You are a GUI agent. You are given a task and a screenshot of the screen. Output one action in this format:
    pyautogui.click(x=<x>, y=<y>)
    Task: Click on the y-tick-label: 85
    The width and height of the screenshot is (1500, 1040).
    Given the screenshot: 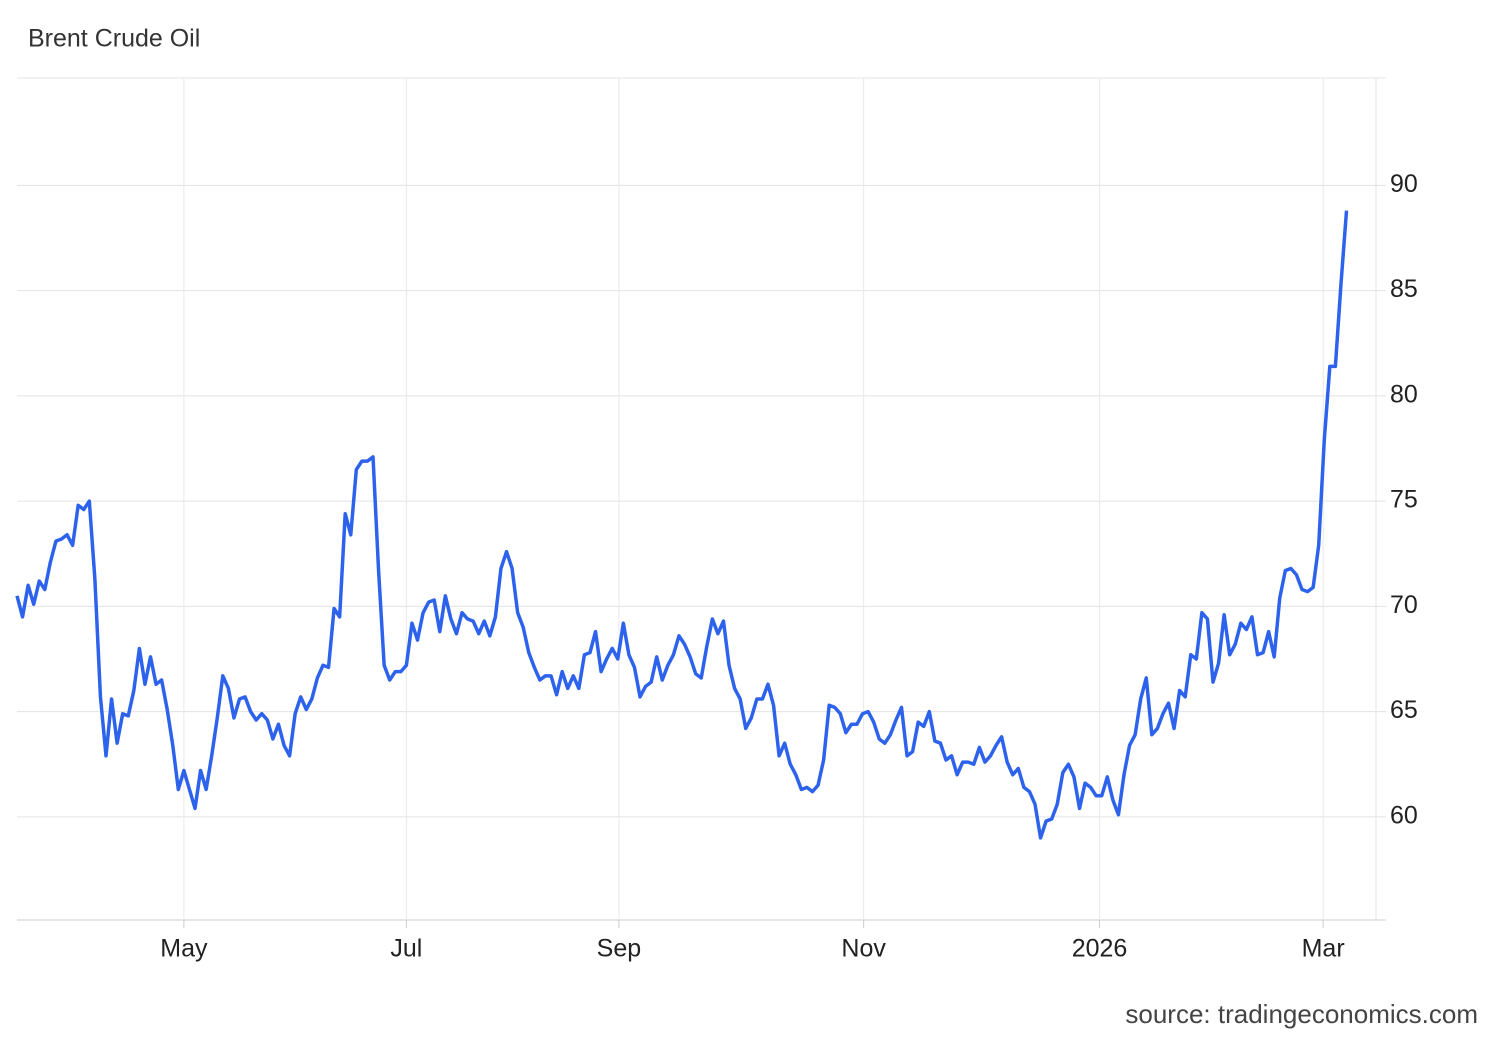 What is the action you would take?
    pyautogui.click(x=1404, y=289)
    